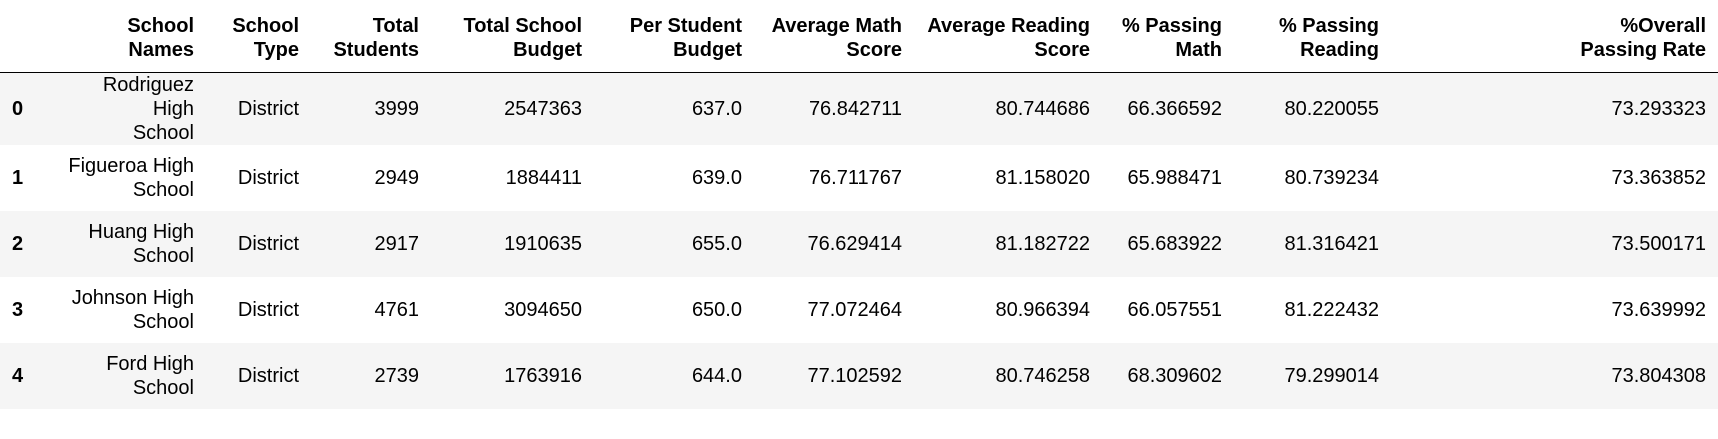  I want to click on cell-pct-passing-math: 66.057551, so click(1174, 310).